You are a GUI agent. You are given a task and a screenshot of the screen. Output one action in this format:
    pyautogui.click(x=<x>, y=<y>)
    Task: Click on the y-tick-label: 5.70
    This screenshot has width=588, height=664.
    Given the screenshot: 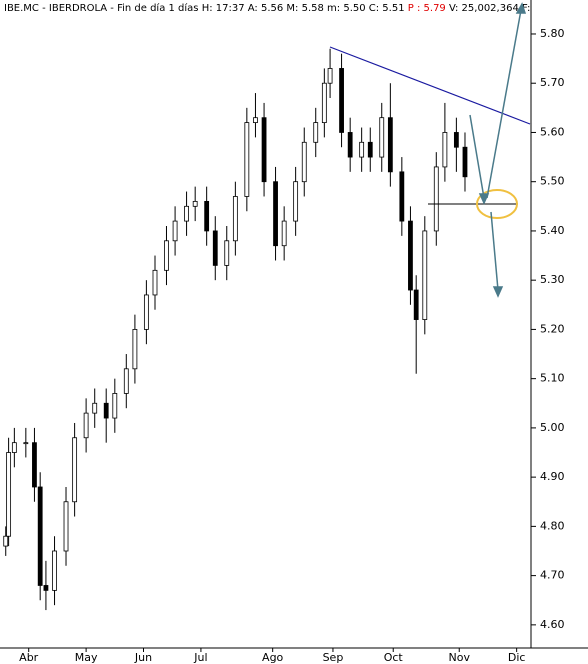 What is the action you would take?
    pyautogui.click(x=552, y=82)
    